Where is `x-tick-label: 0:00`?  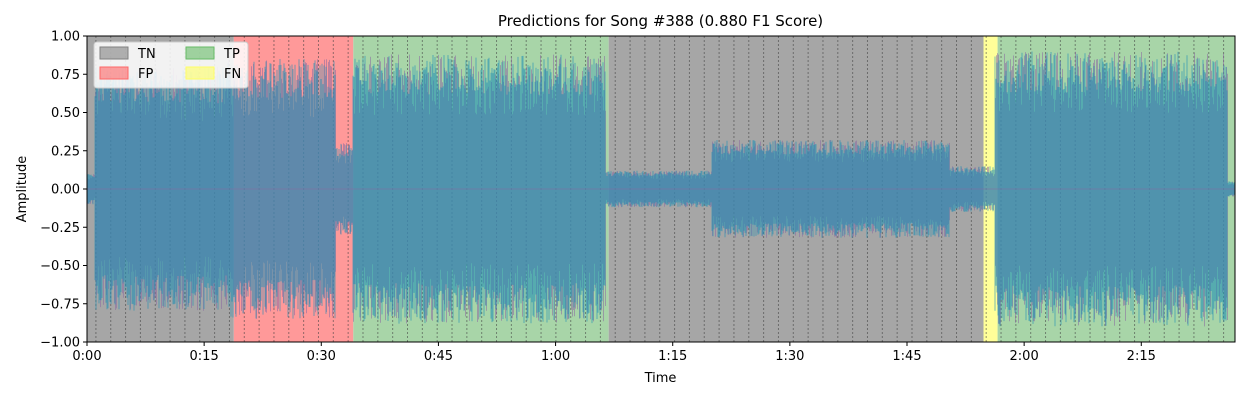
x-tick-label: 0:00 is located at coordinates (86, 356).